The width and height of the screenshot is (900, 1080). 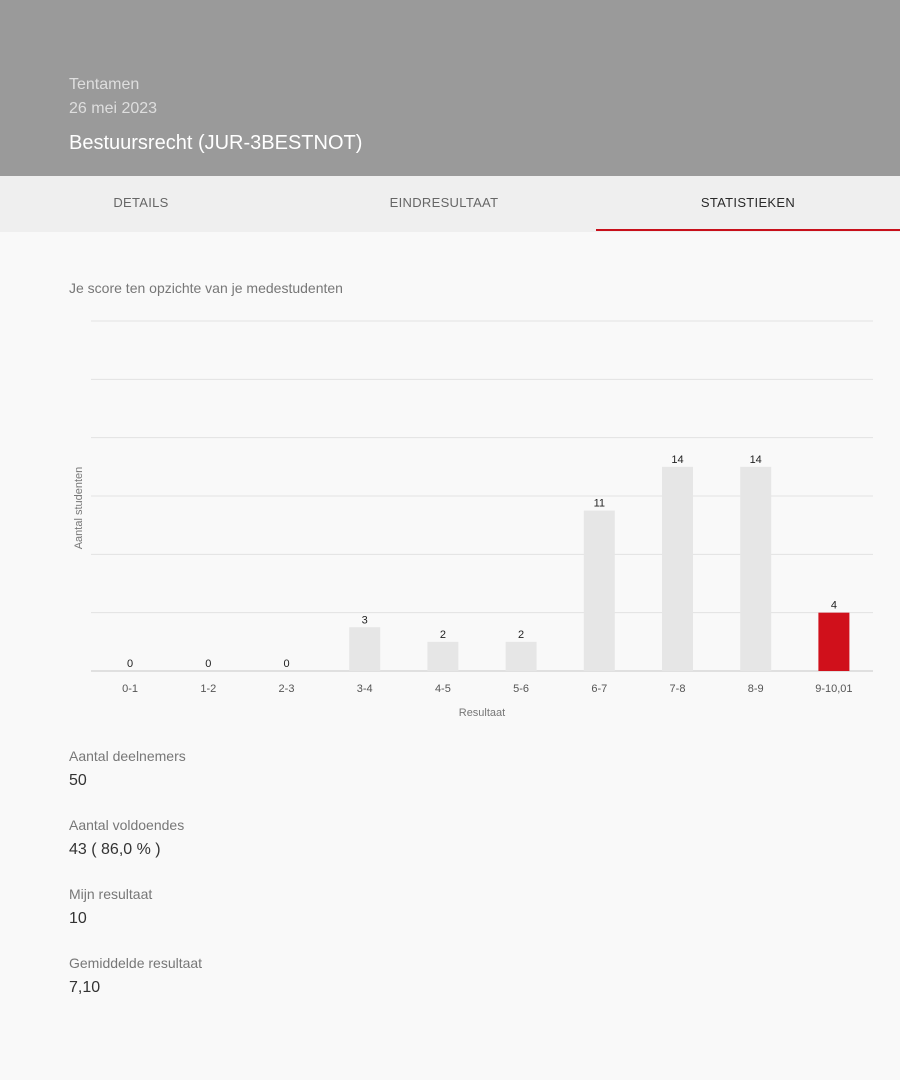 I want to click on participants-label: Aantal deelnemers, so click(x=127, y=756).